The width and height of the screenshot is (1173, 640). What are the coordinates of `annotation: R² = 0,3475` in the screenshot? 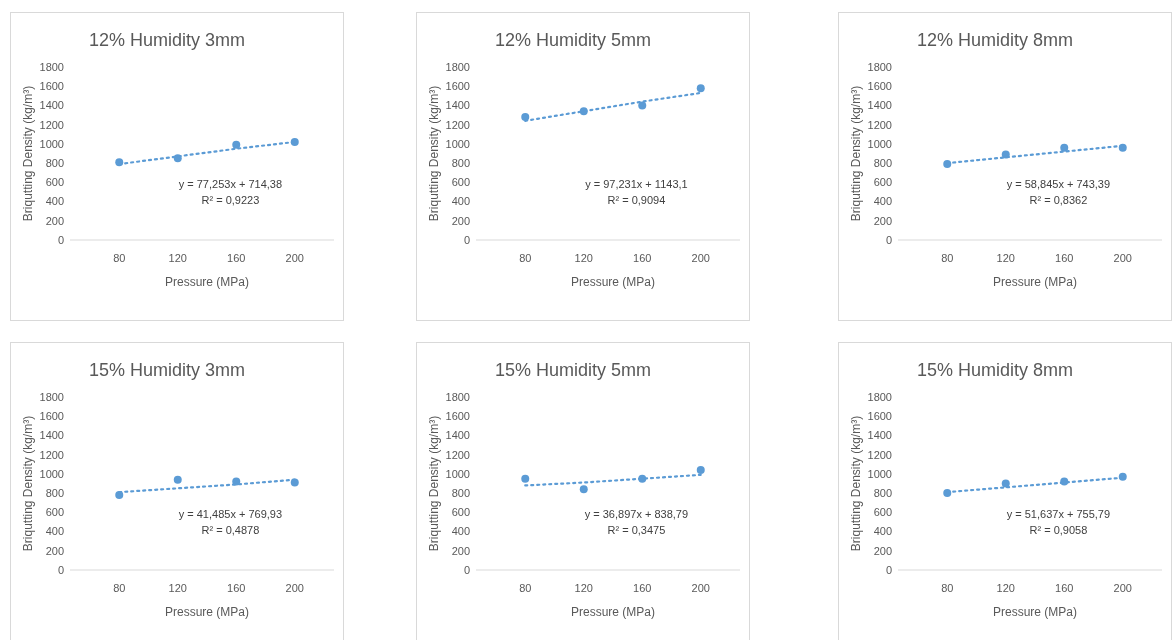 It's located at (636, 530).